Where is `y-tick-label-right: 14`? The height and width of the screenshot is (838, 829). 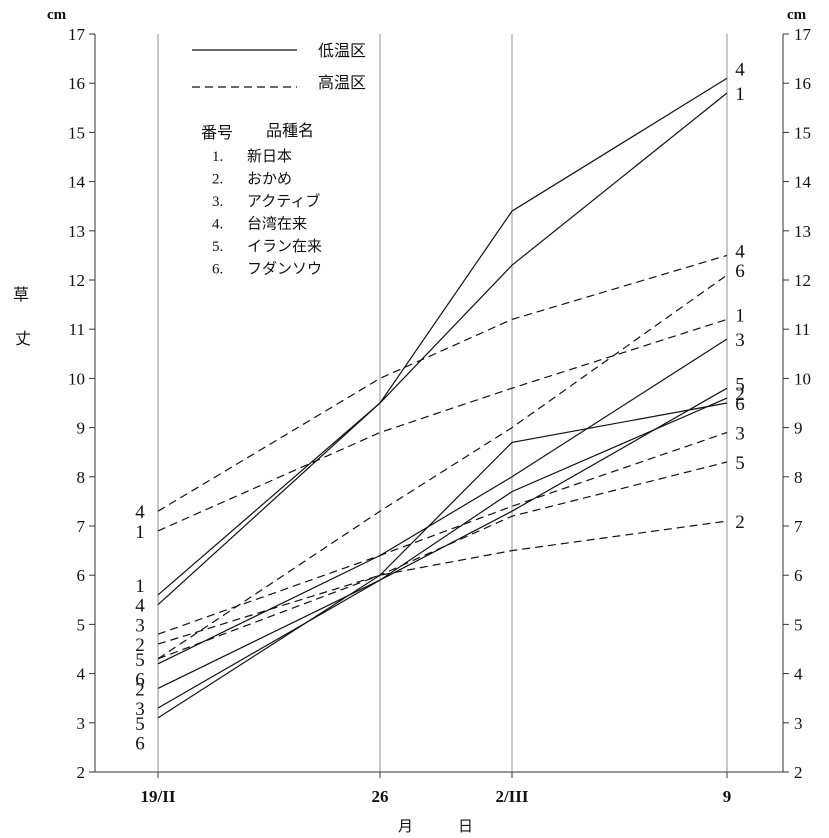 y-tick-label-right: 14 is located at coordinates (803, 182).